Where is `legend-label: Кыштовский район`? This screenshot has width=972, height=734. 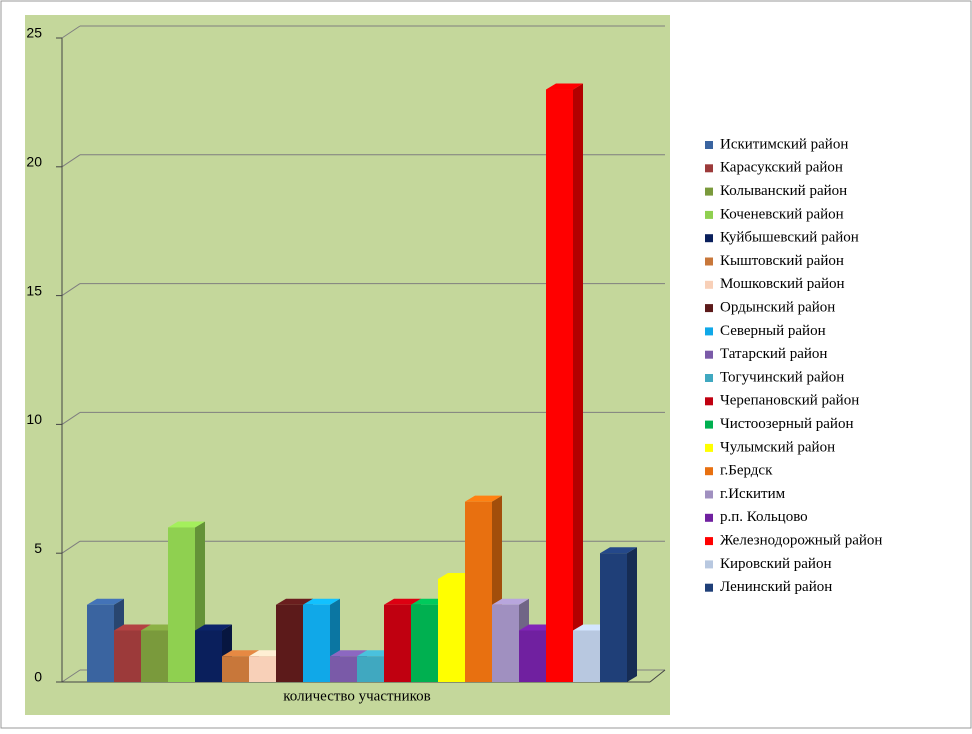
legend-label: Кыштовский район is located at coordinates (782, 261).